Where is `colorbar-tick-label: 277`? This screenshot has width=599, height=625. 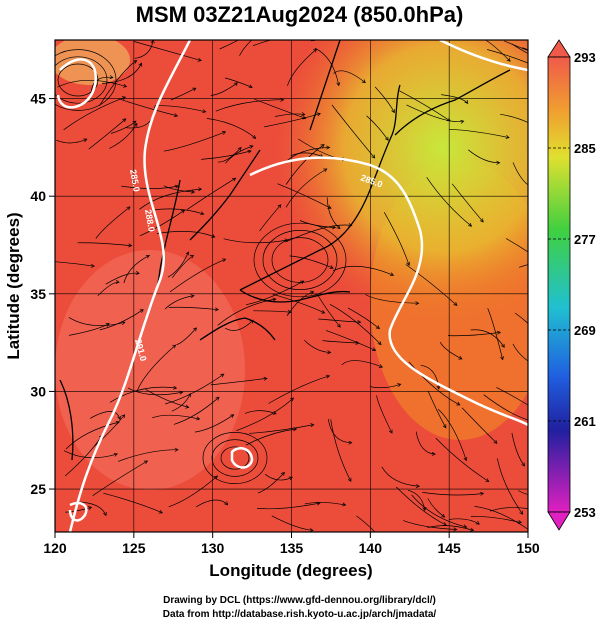
colorbar-tick-label: 277 is located at coordinates (585, 239).